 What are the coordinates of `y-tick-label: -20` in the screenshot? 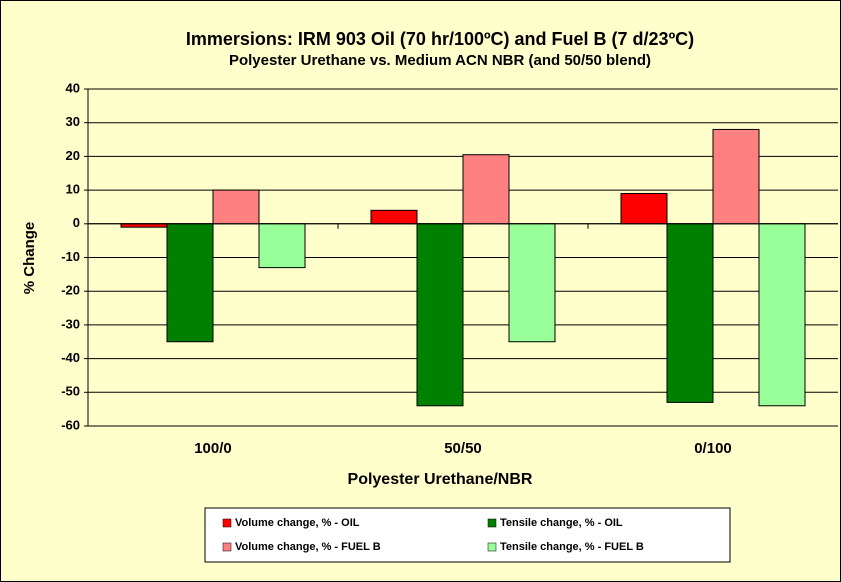 It's located at (70, 290).